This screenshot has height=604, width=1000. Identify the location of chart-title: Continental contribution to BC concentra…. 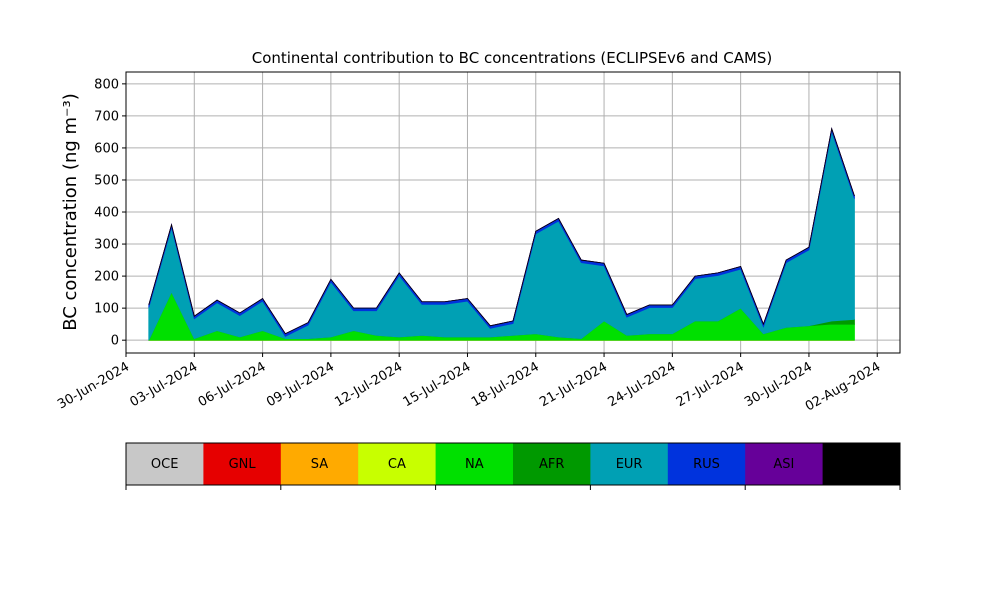
(512, 58).